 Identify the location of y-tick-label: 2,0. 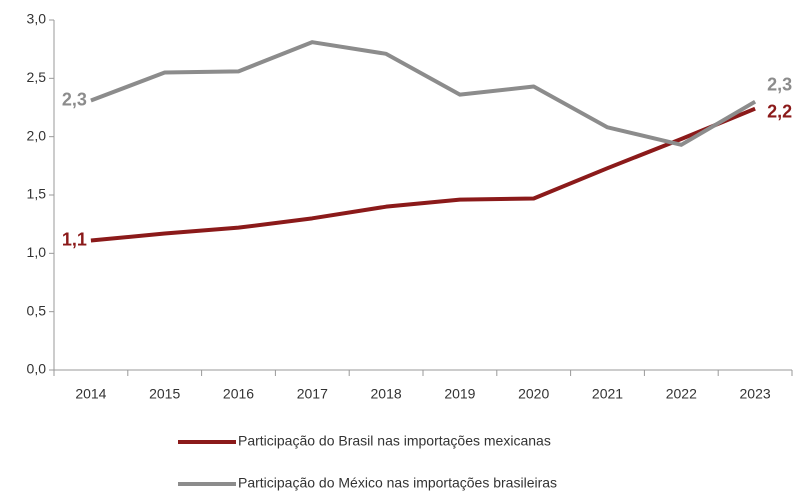
(37, 135).